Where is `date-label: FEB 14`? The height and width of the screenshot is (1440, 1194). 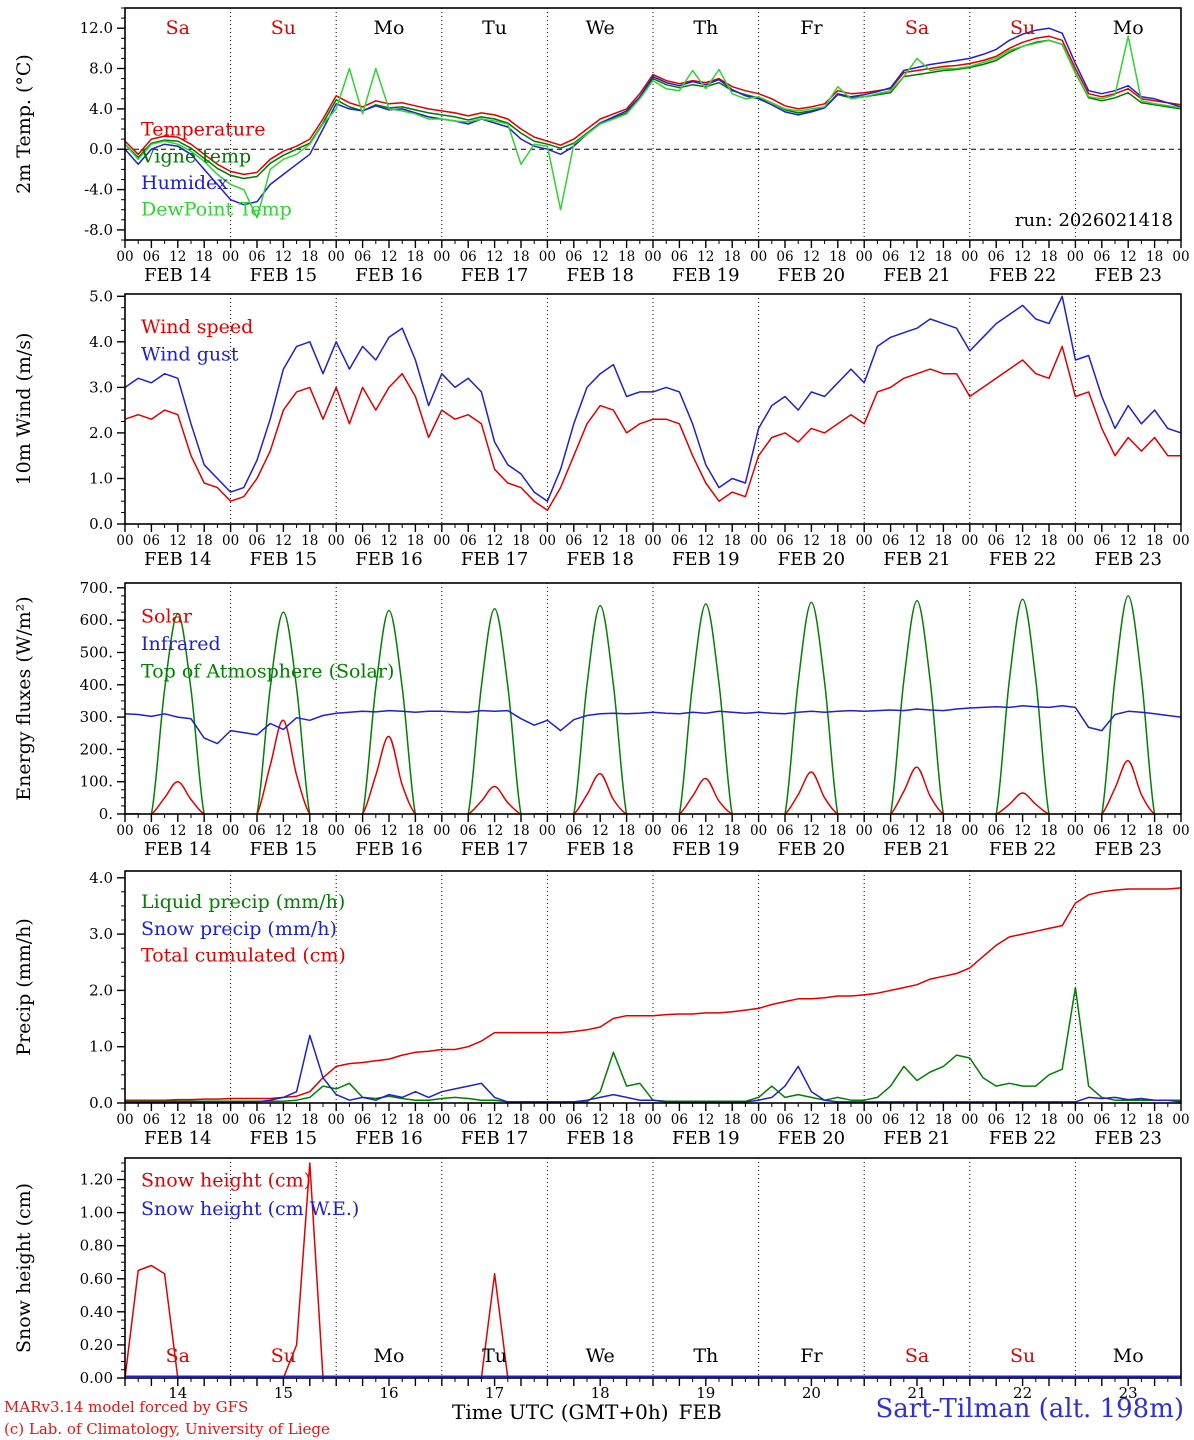 date-label: FEB 14 is located at coordinates (177, 849).